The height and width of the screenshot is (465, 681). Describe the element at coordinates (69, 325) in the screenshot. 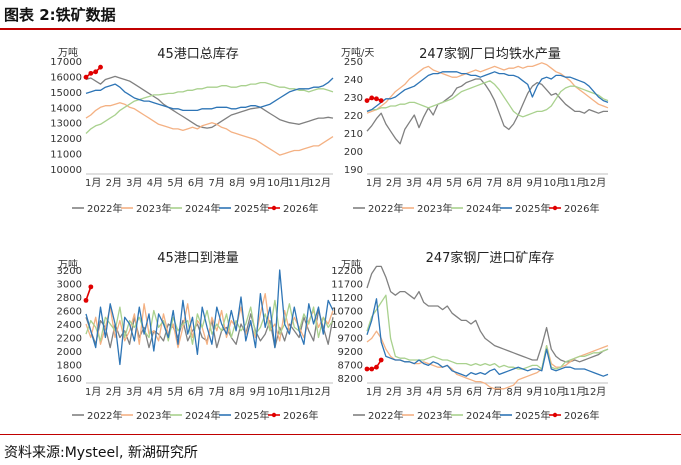

I see `y-tick-label: 2400` at that location.